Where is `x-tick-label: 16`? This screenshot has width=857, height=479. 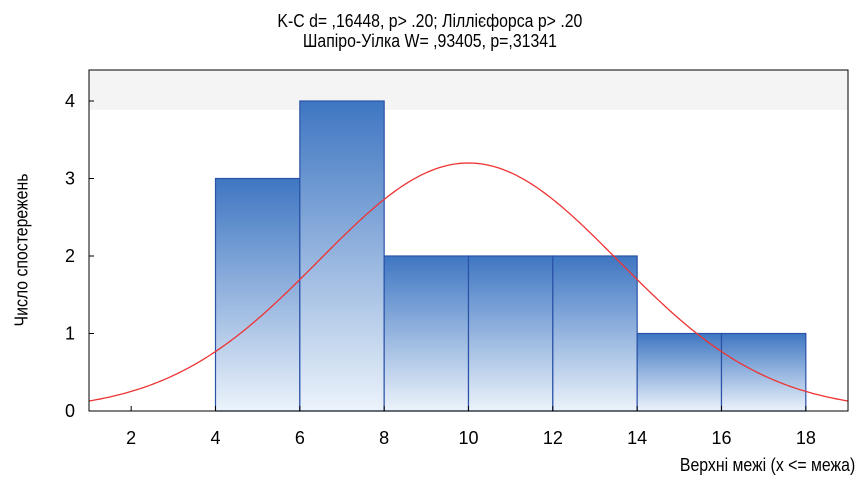 x-tick-label: 16 is located at coordinates (721, 438).